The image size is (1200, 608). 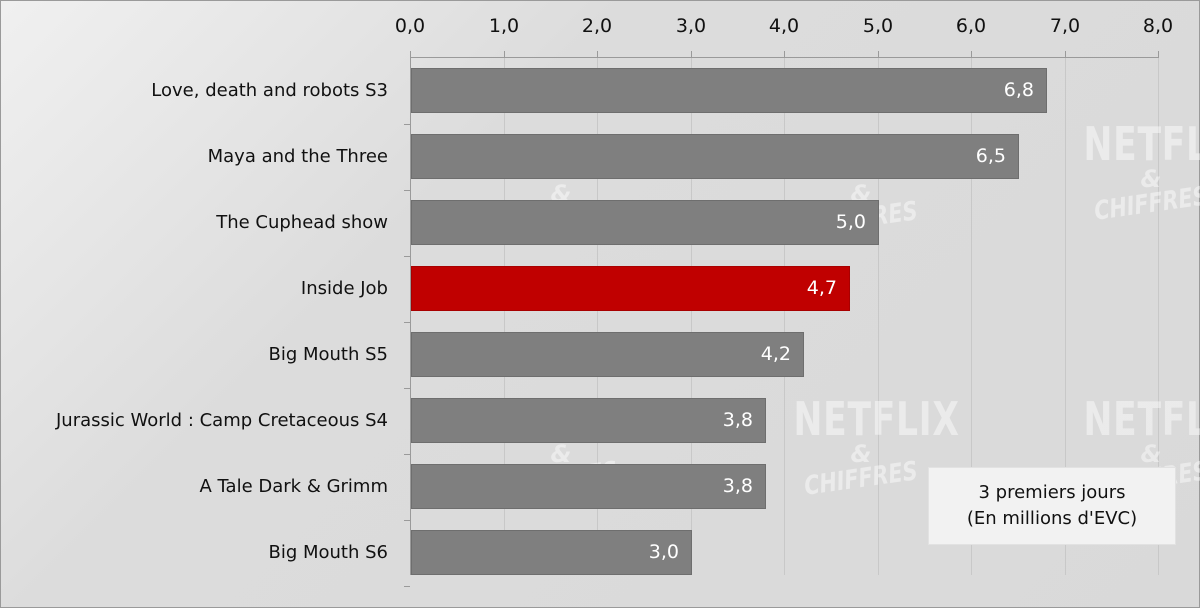 What do you see at coordinates (990, 156) in the screenshot?
I see `bar-value-label: 6,5` at bounding box center [990, 156].